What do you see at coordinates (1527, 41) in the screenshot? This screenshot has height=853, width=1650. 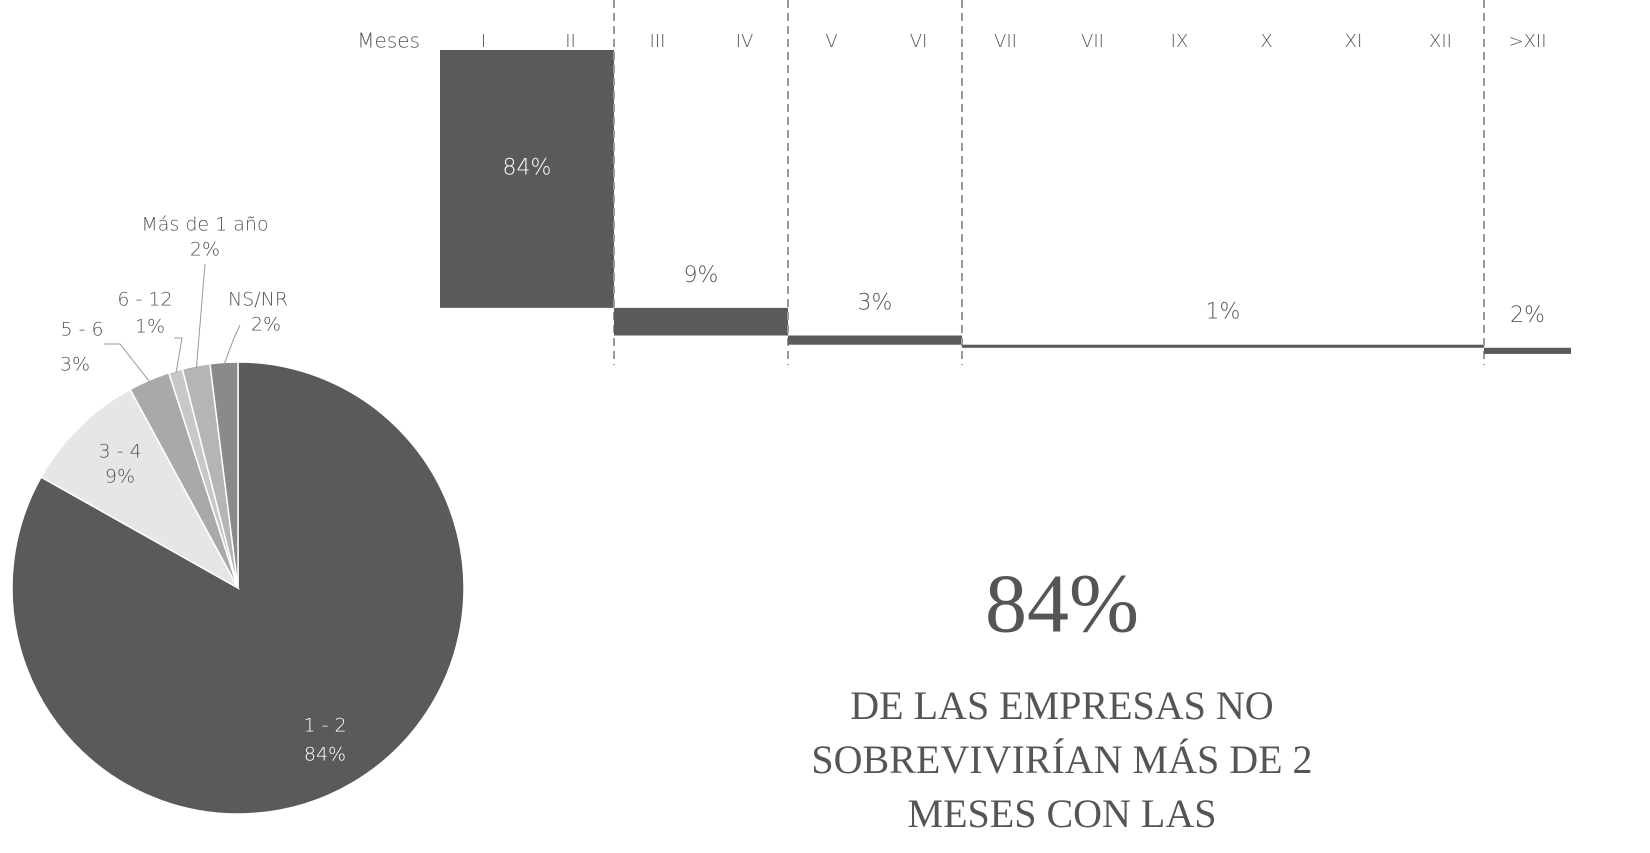 I see `month-label: >XII` at bounding box center [1527, 41].